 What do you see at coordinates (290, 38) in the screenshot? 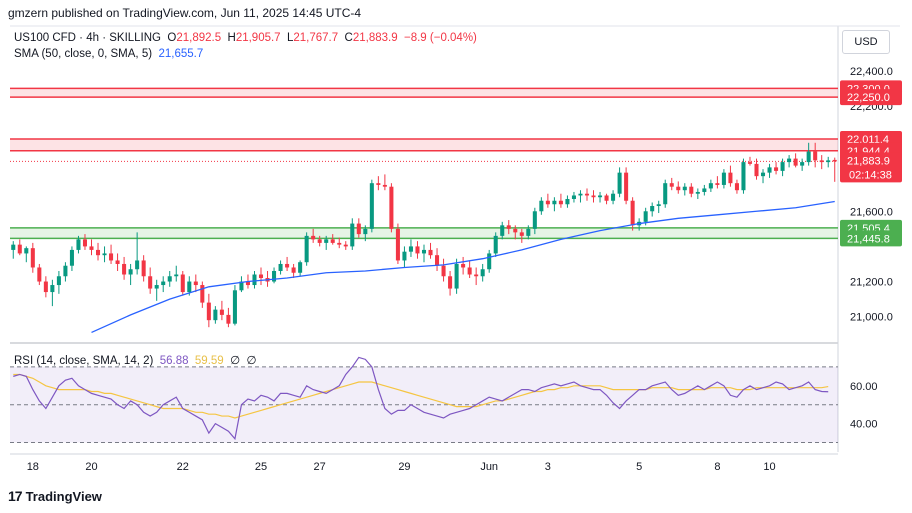
I see `low-label: L` at bounding box center [290, 38].